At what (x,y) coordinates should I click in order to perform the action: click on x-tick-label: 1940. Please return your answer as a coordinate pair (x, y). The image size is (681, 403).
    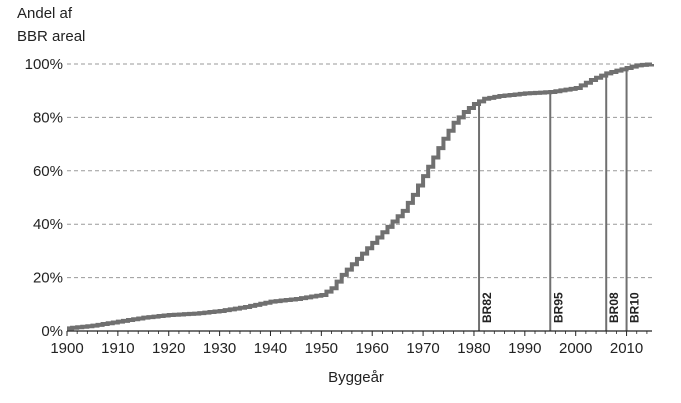
    Looking at the image, I should click on (270, 348).